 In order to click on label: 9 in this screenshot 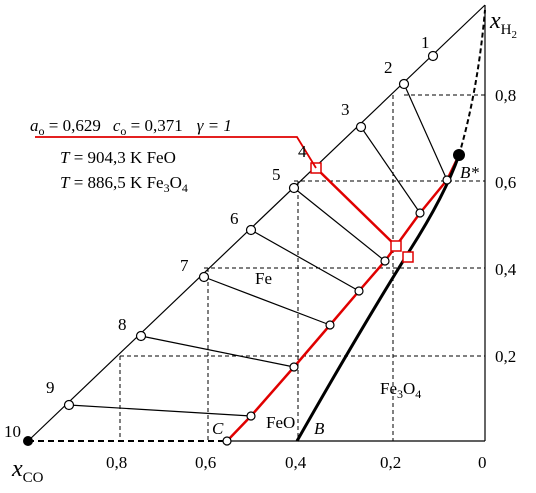, I will do `click(50, 387)`.